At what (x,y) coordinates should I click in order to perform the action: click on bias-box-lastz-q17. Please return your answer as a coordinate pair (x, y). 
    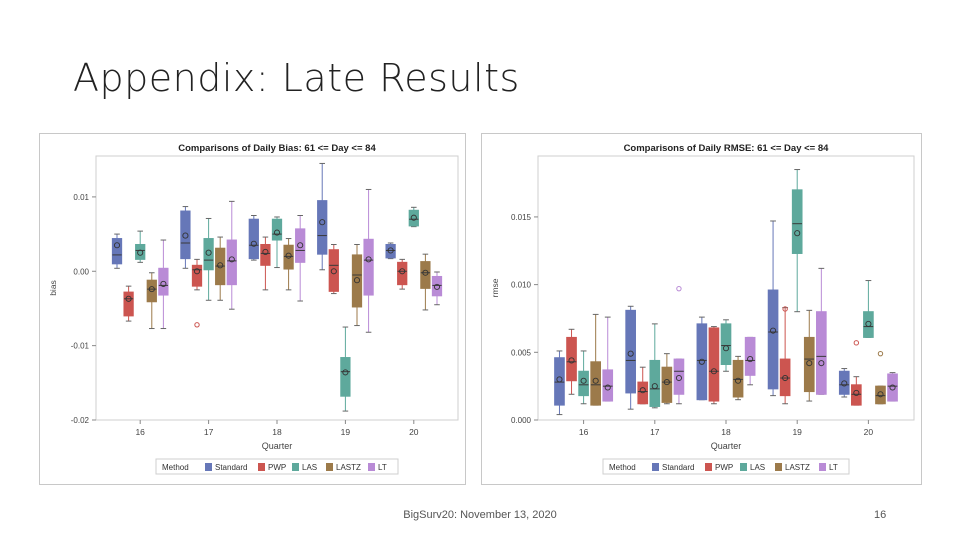
    Looking at the image, I should click on (220, 268).